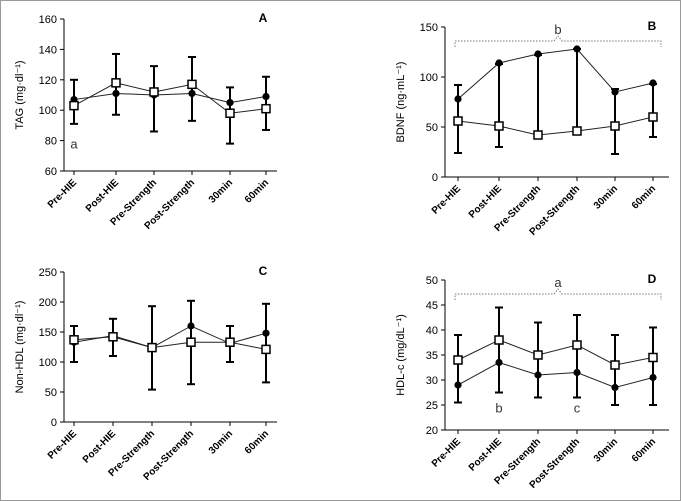 Image resolution: width=681 pixels, height=502 pixels. I want to click on y-axis-label: BDNF (ng·mL⁻¹), so click(401, 102).